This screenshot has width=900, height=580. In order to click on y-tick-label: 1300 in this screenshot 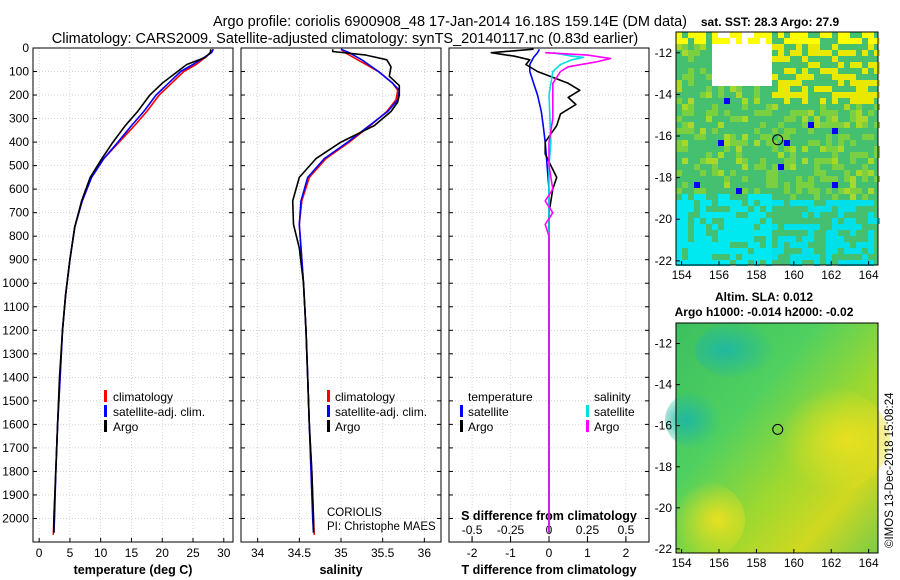, I will do `click(15, 354)`.